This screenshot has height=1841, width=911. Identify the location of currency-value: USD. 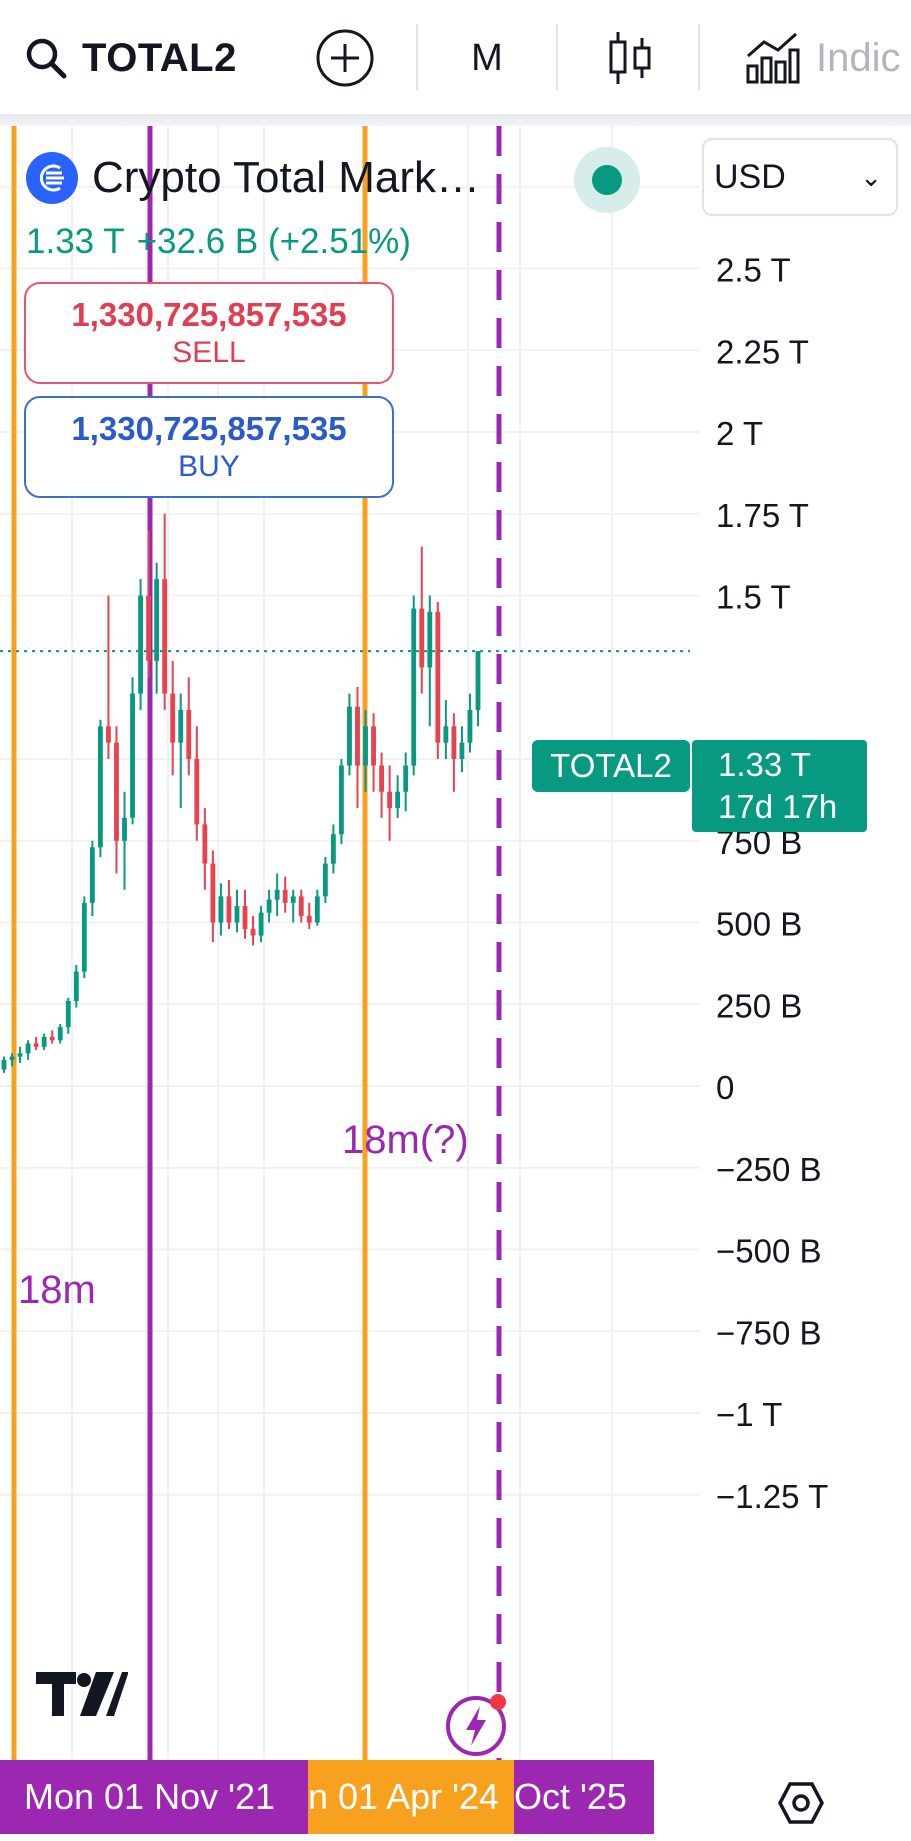
(750, 176).